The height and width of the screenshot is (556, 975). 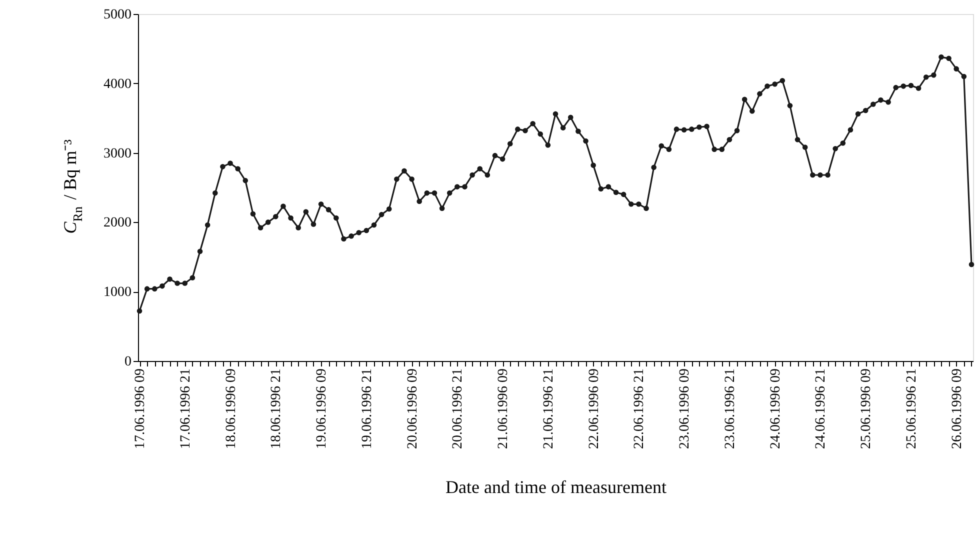 What do you see at coordinates (548, 408) in the screenshot?
I see `x-tick-label: 21.06.1996 21` at bounding box center [548, 408].